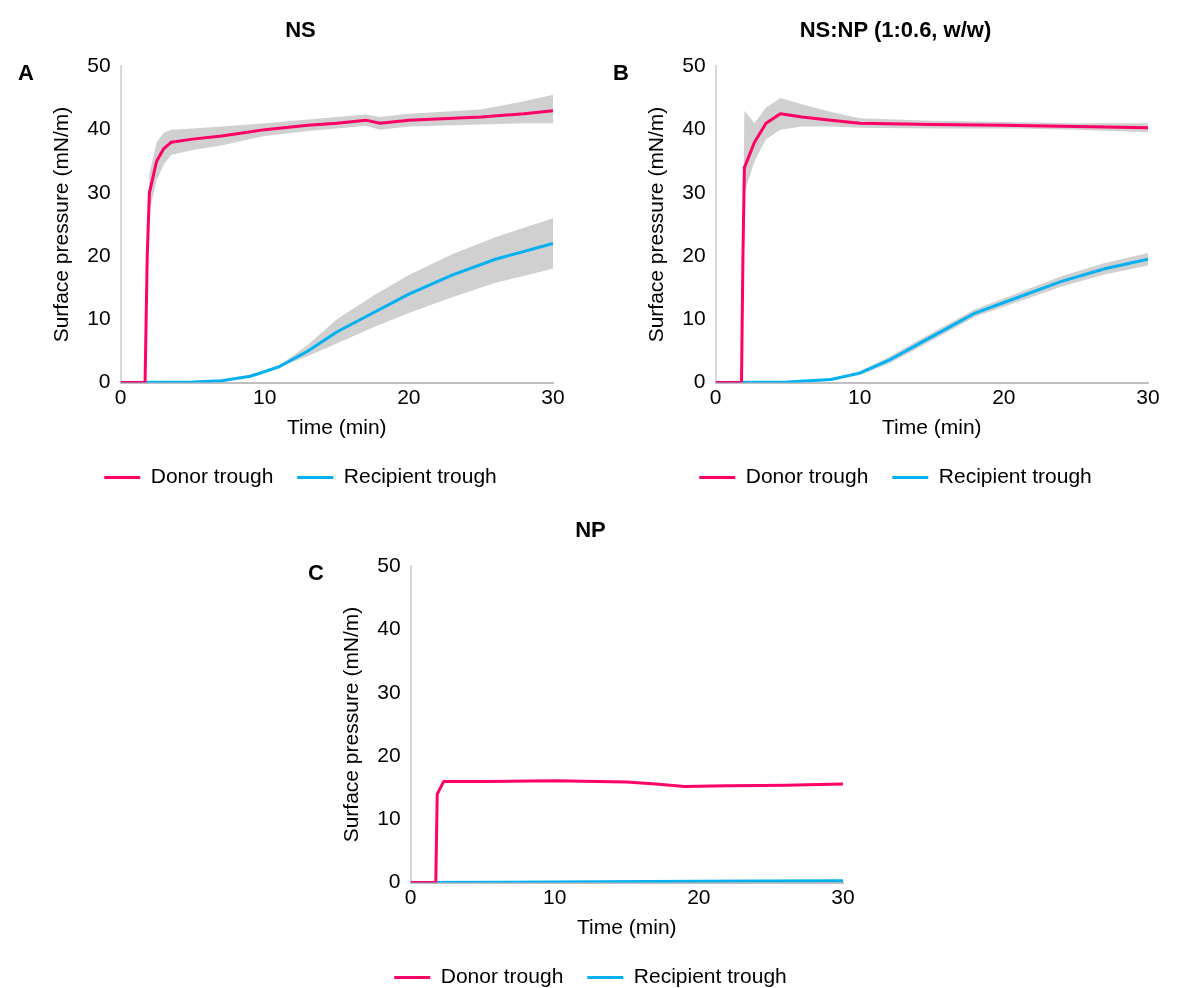  What do you see at coordinates (26, 73) in the screenshot?
I see `text: A` at bounding box center [26, 73].